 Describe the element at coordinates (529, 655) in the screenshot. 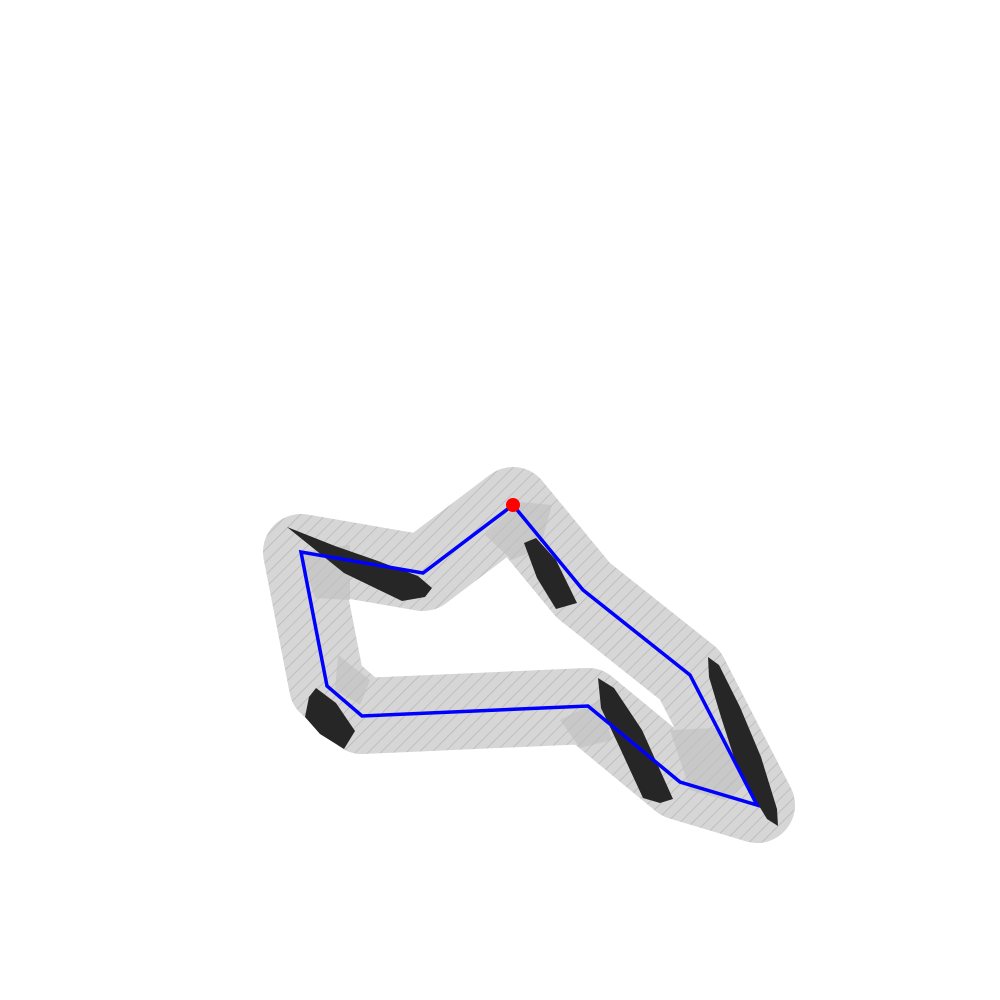

I see `route-line-icon` at that location.